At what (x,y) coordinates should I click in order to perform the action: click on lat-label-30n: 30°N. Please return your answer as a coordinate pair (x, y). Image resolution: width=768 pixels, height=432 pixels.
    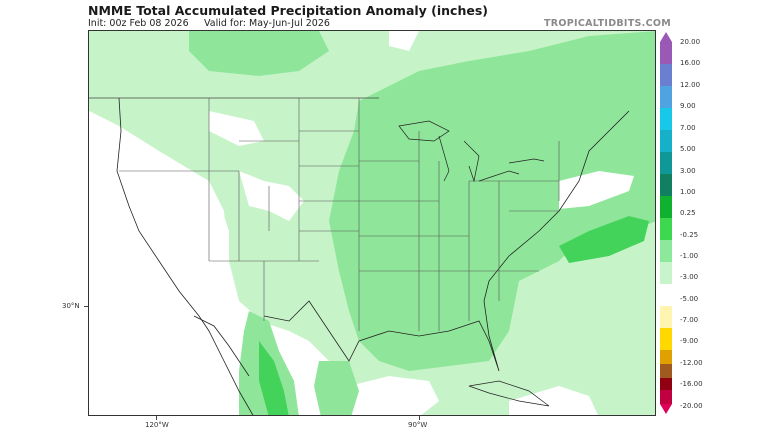
    Looking at the image, I should click on (71, 306).